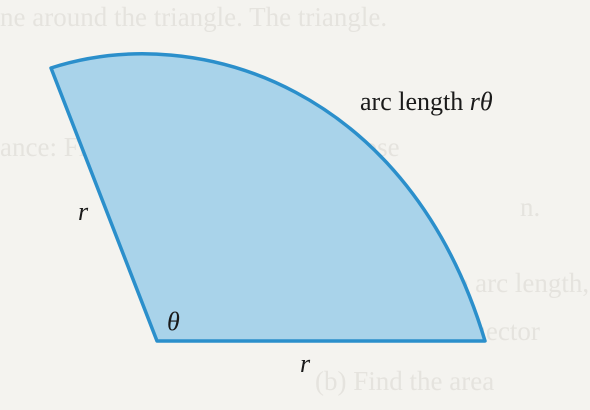 The width and height of the screenshot is (590, 410). What do you see at coordinates (415, 101) in the screenshot?
I see `arc-length-label-prefix: arc length` at bounding box center [415, 101].